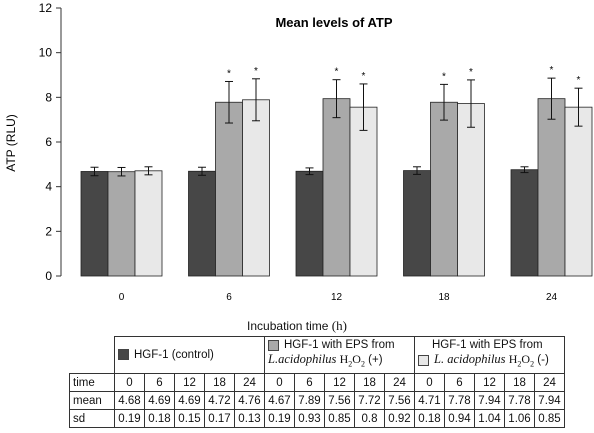  Describe the element at coordinates (48, 187) in the screenshot. I see `y-tick-label: 4` at that location.